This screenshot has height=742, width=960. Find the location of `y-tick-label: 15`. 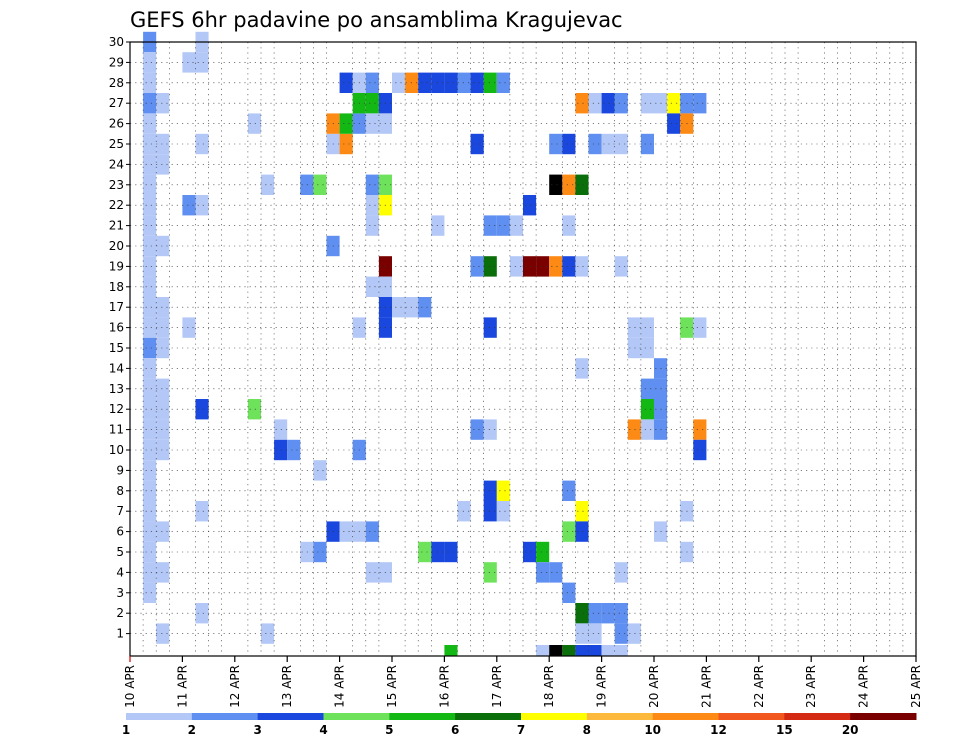

y-tick-label: 15 is located at coordinates (116, 348).